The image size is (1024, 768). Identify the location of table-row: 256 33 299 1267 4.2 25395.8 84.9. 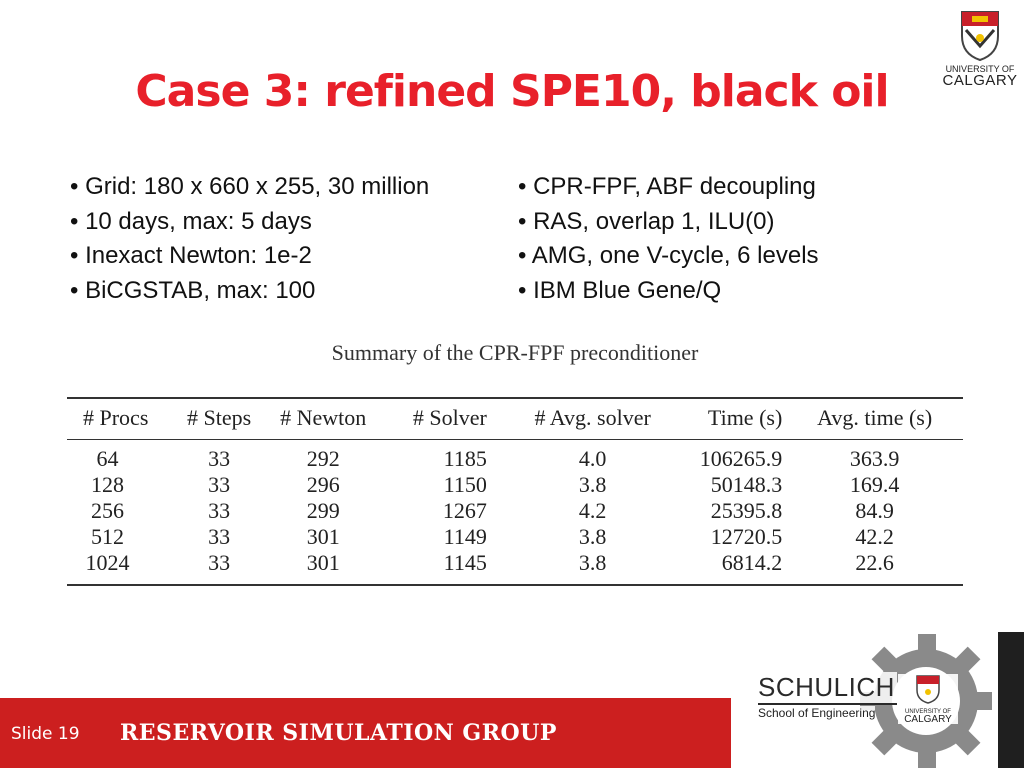
(515, 511).